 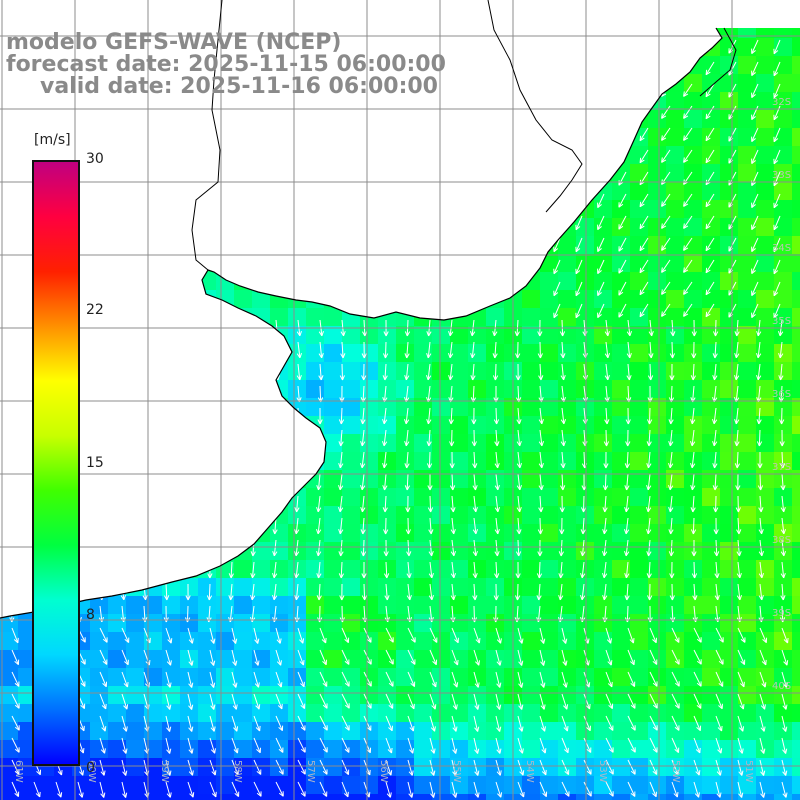 What do you see at coordinates (781, 467) in the screenshot?
I see `lat-label: 37S` at bounding box center [781, 467].